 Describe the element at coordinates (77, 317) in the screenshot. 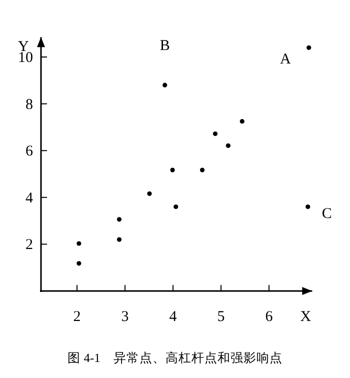

I see `x-tick-label: 2` at that location.